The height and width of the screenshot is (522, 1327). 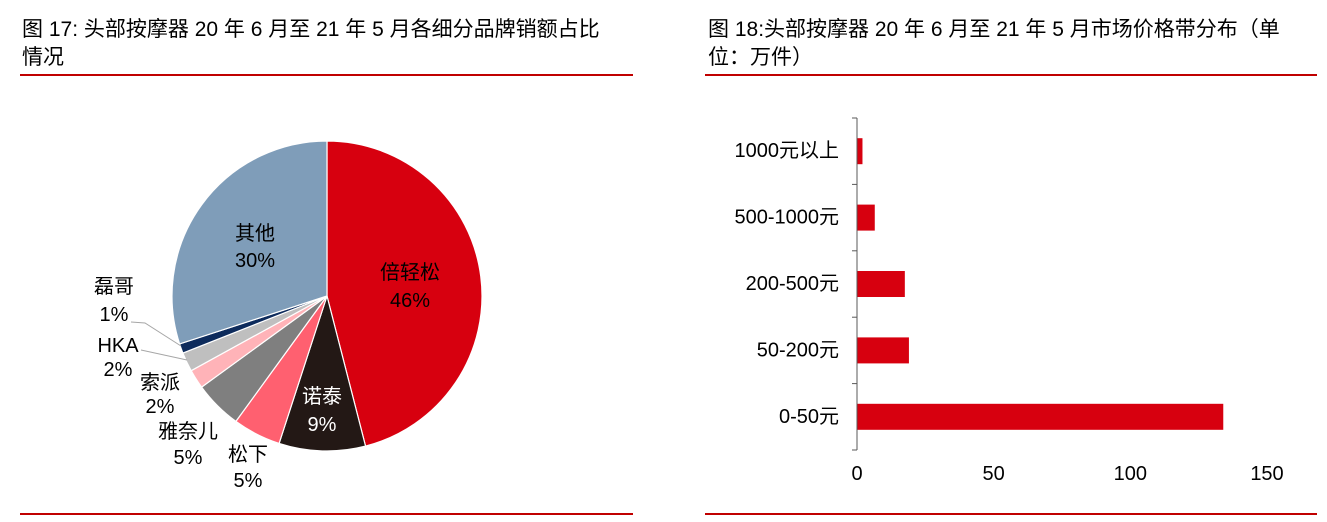 What do you see at coordinates (798, 350) in the screenshot?
I see `category-label: 50-200元` at bounding box center [798, 350].